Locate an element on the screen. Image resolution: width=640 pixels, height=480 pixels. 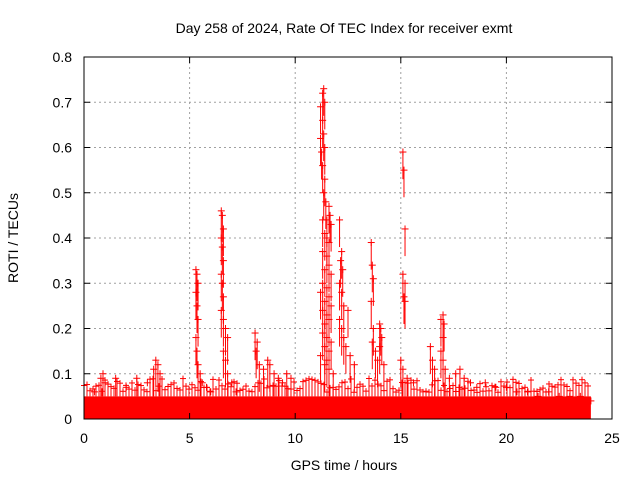
y-tick-label: 0 is located at coordinates (68, 419).